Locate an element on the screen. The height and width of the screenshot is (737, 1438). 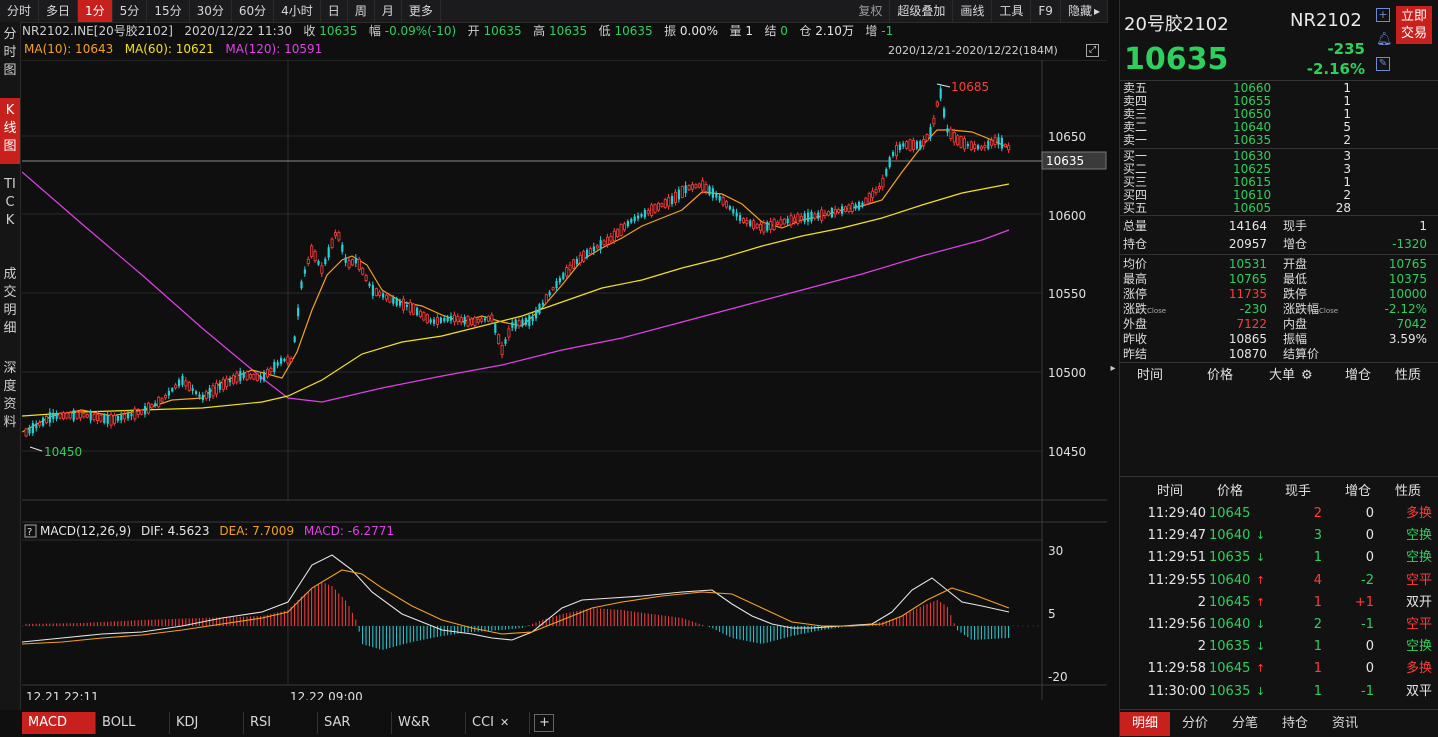
tab-position: 持仓 is located at coordinates (1295, 723).